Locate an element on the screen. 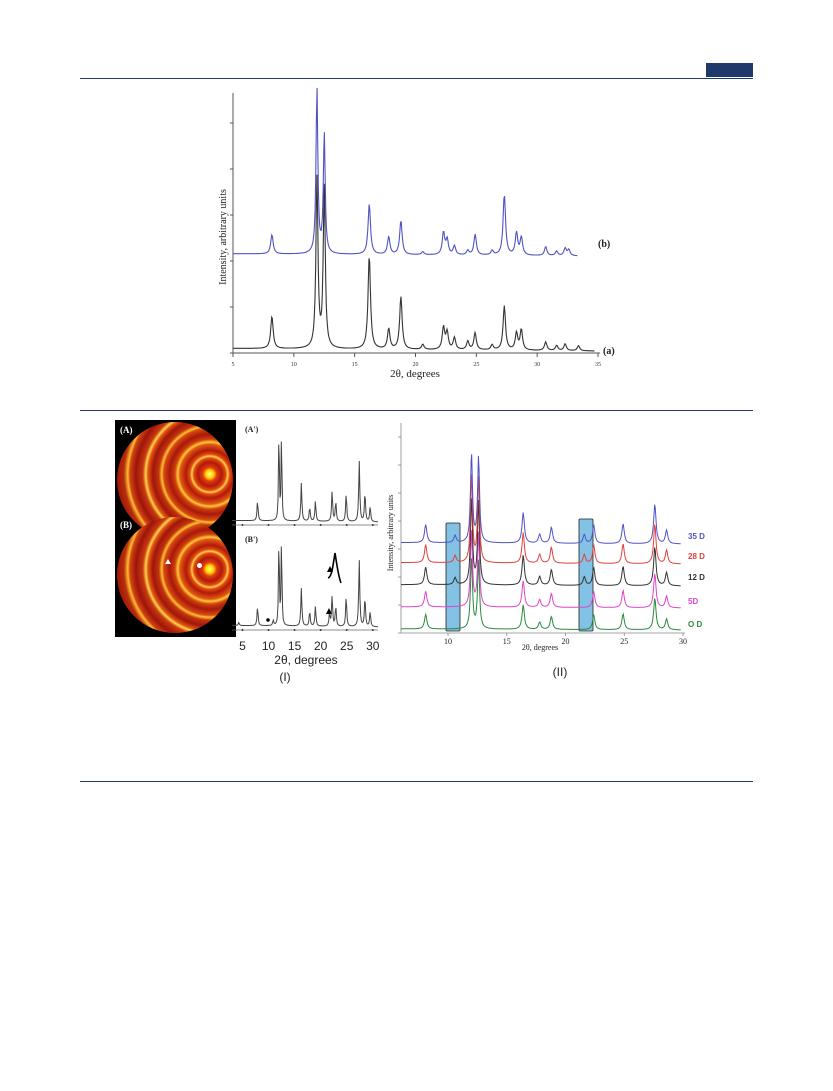 The image size is (833, 1091). I-xtick-label: 15 is located at coordinates (295, 646).